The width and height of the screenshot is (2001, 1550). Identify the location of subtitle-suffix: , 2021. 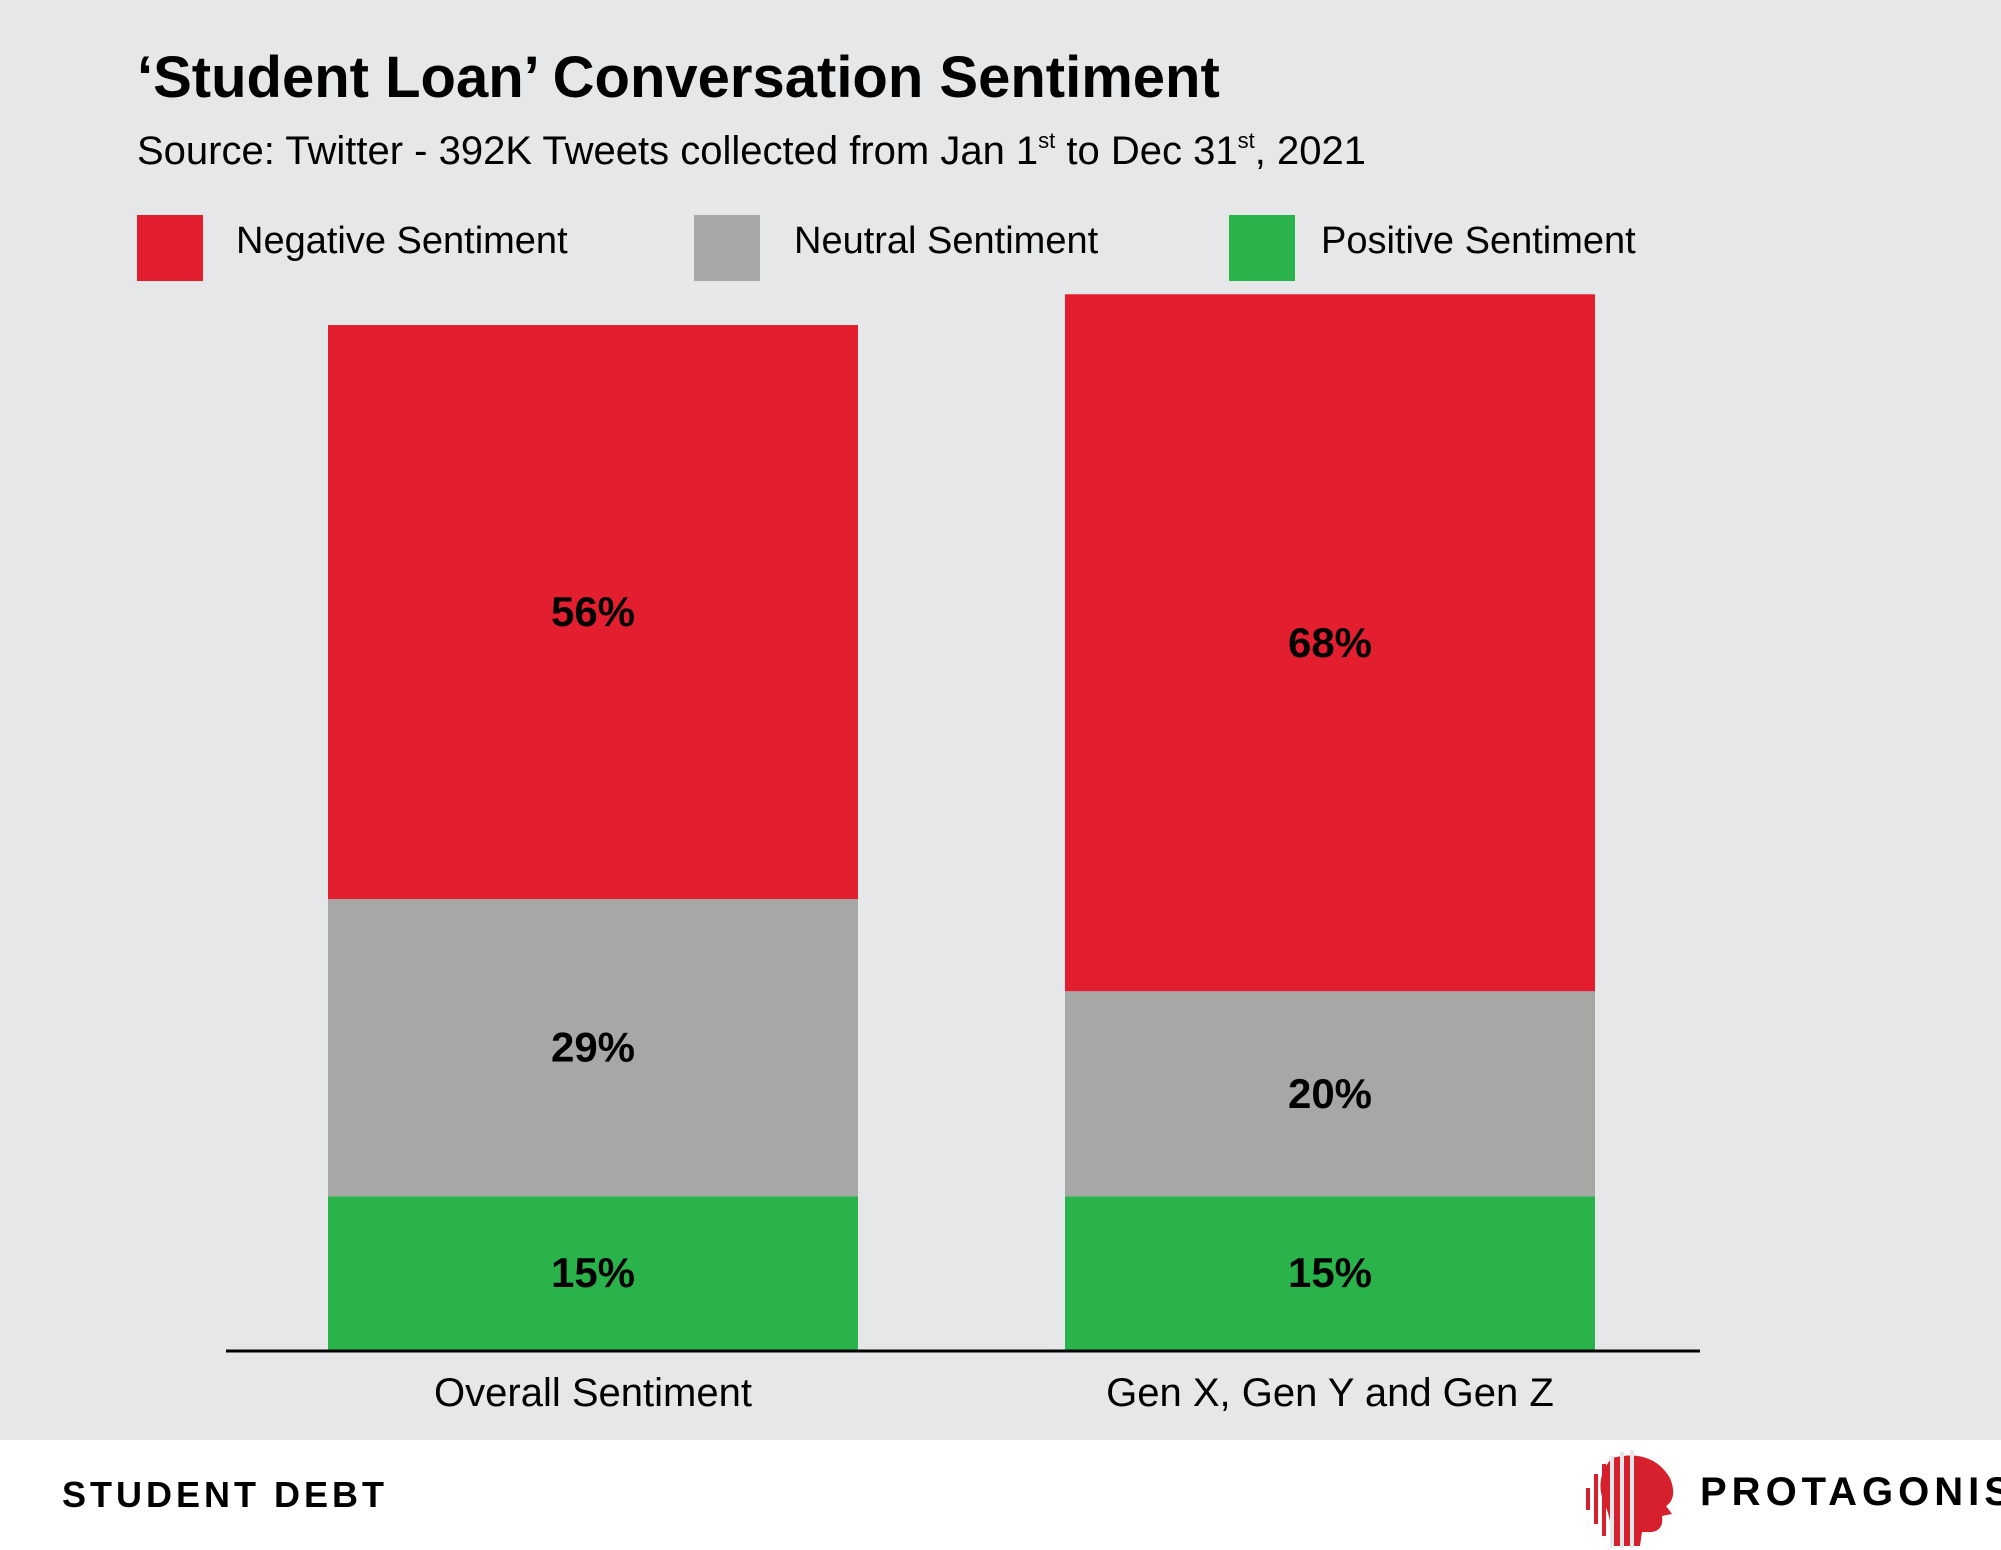
(1310, 151).